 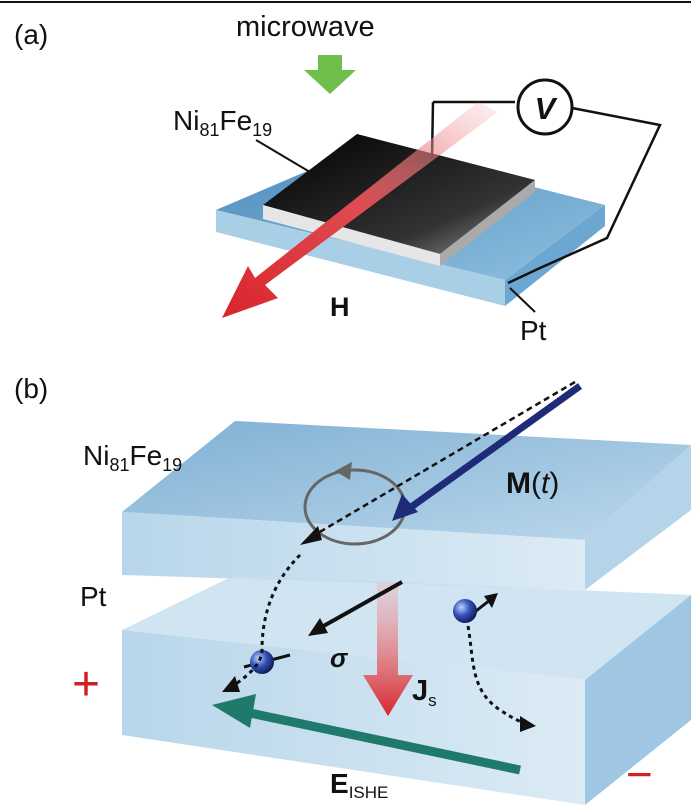 I want to click on panel-b-tag: (b), so click(x=31, y=388).